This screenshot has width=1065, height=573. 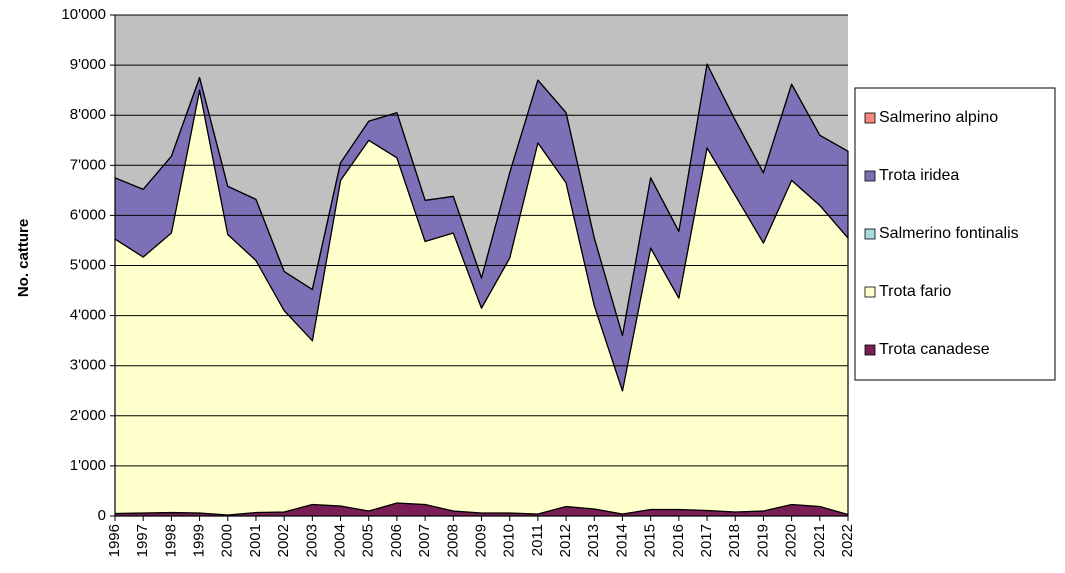 I want to click on x-tick-label: 1999, so click(x=199, y=540).